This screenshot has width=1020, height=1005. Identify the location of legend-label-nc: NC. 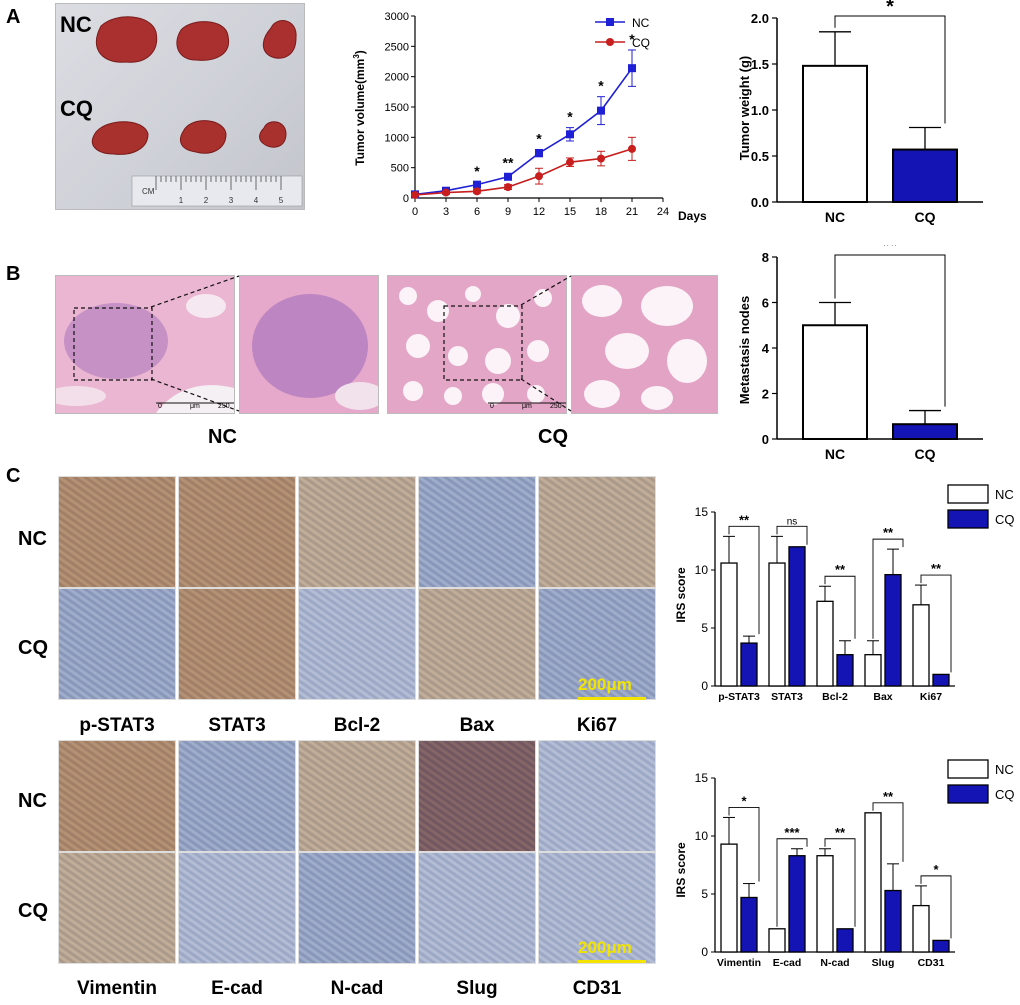
(1004, 769).